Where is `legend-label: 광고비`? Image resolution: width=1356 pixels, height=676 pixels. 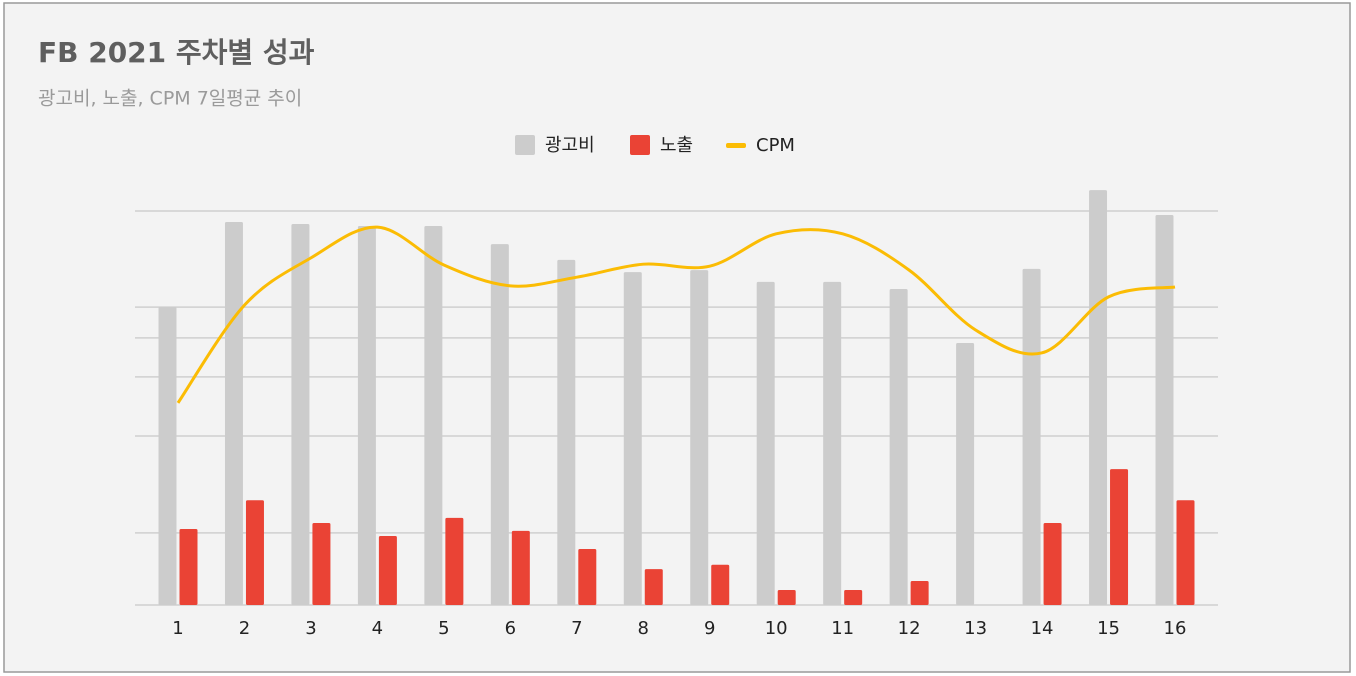
legend-label: 광고비 is located at coordinates (570, 145).